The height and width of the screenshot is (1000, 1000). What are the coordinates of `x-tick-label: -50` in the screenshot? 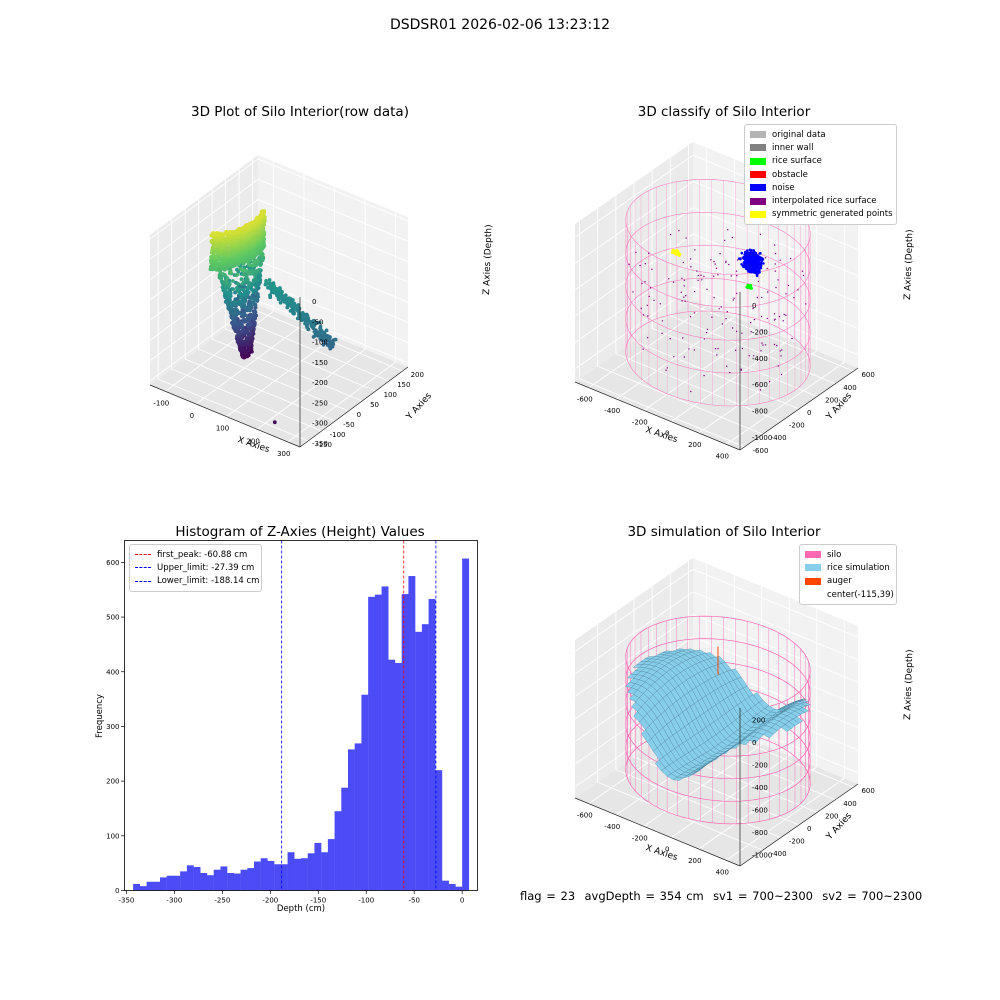 It's located at (413, 901).